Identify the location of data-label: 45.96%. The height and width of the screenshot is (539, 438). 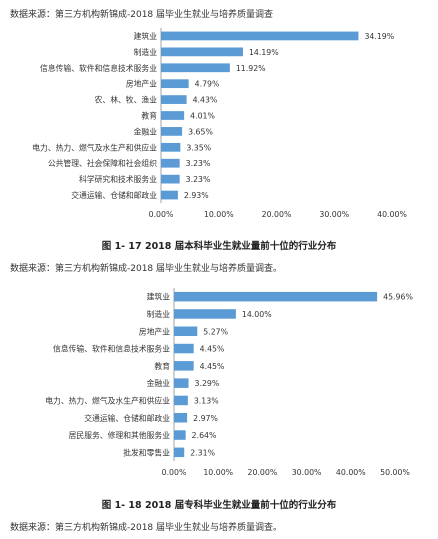
(398, 297).